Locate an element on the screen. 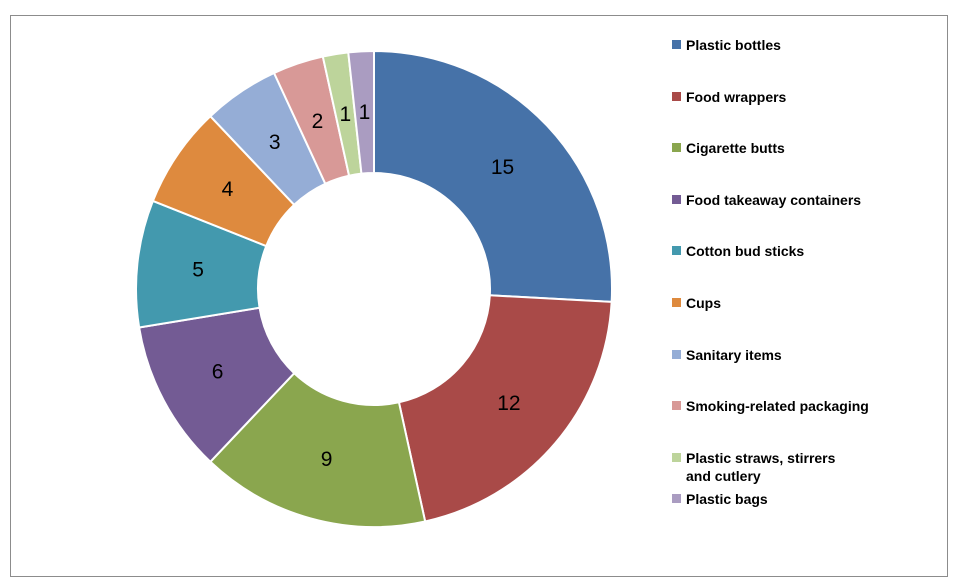  legend-label: Plastic straws, stirrers and cutlery is located at coordinates (761, 467).